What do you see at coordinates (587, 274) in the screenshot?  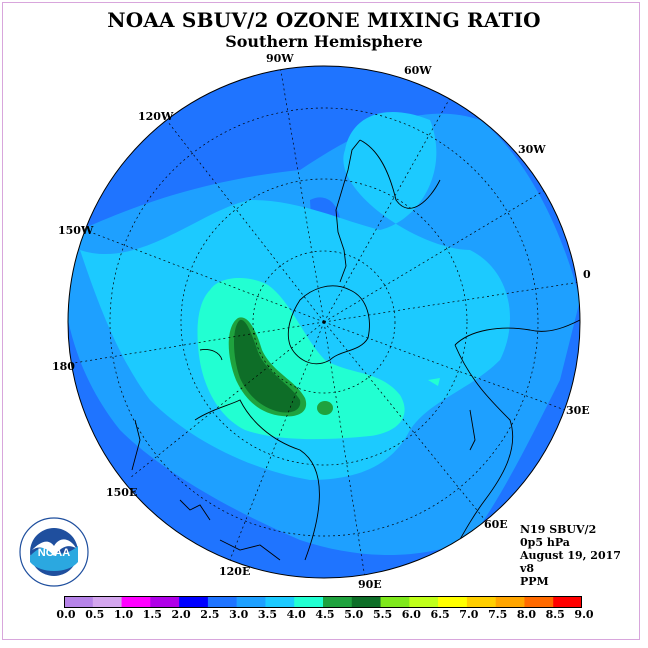 I see `lon-label-0: 0` at bounding box center [587, 274].